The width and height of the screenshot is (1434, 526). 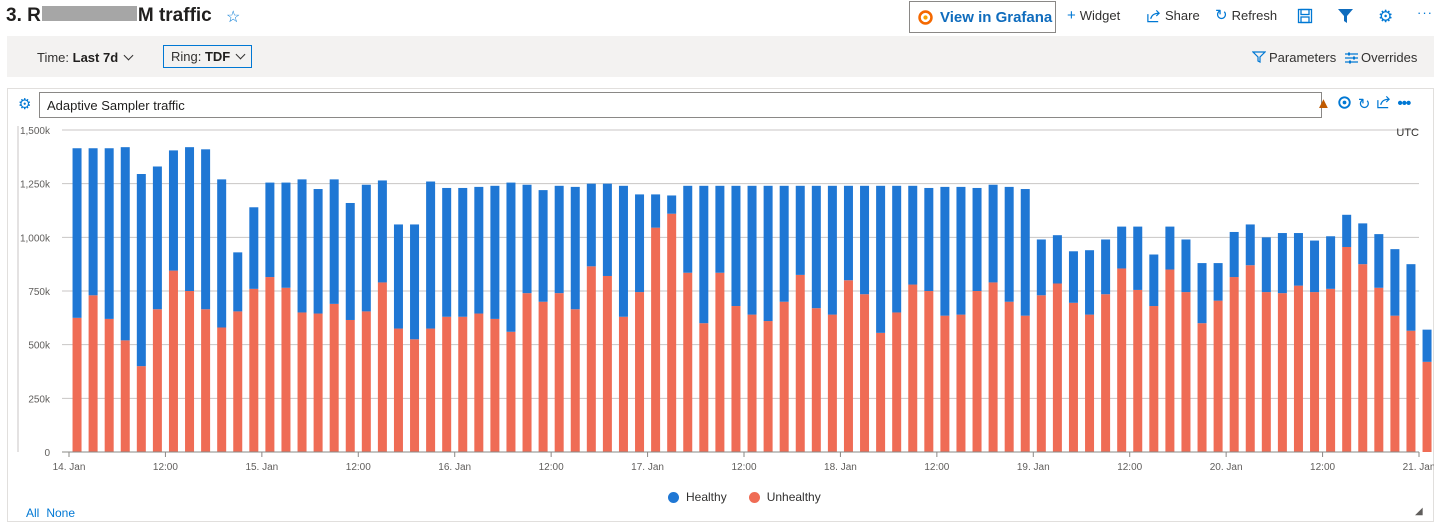 I want to click on view-in-grafana-label: View in Grafana, so click(x=996, y=17).